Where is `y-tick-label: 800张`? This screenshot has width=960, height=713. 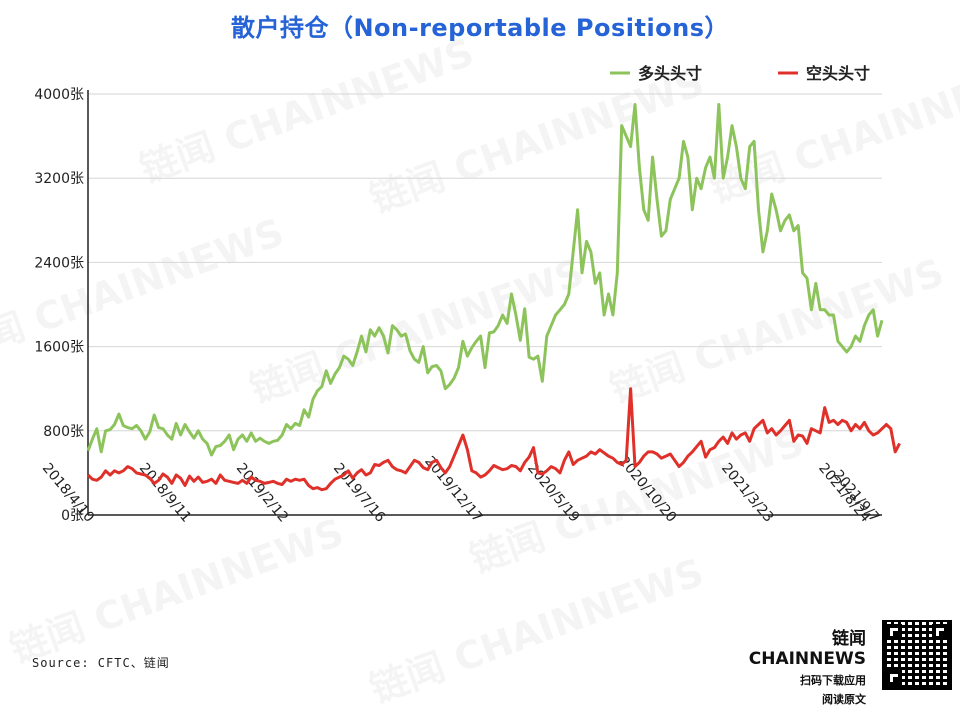 y-tick-label: 800张 is located at coordinates (63, 432).